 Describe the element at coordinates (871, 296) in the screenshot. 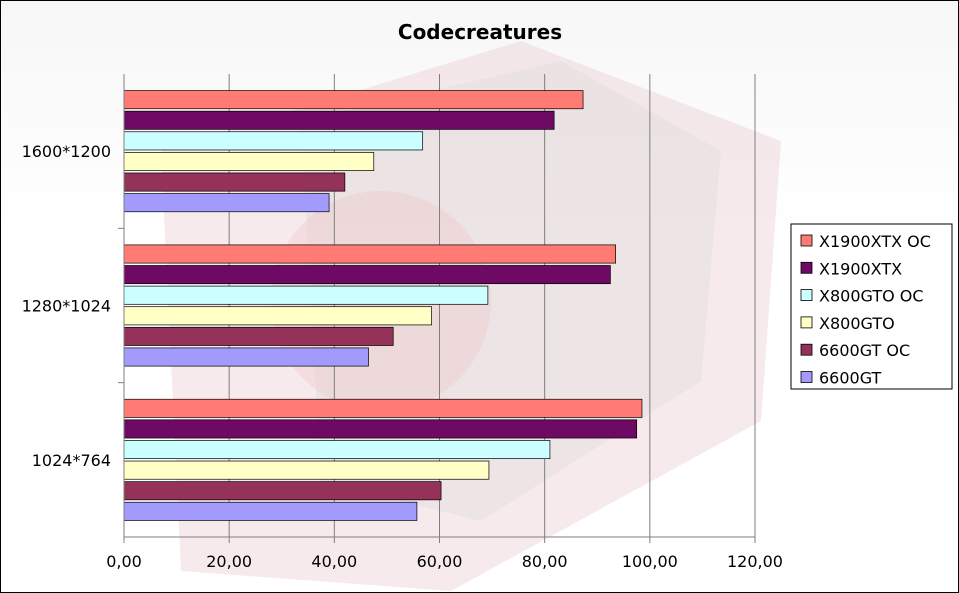

I see `legend-label: X800GTO OC` at that location.